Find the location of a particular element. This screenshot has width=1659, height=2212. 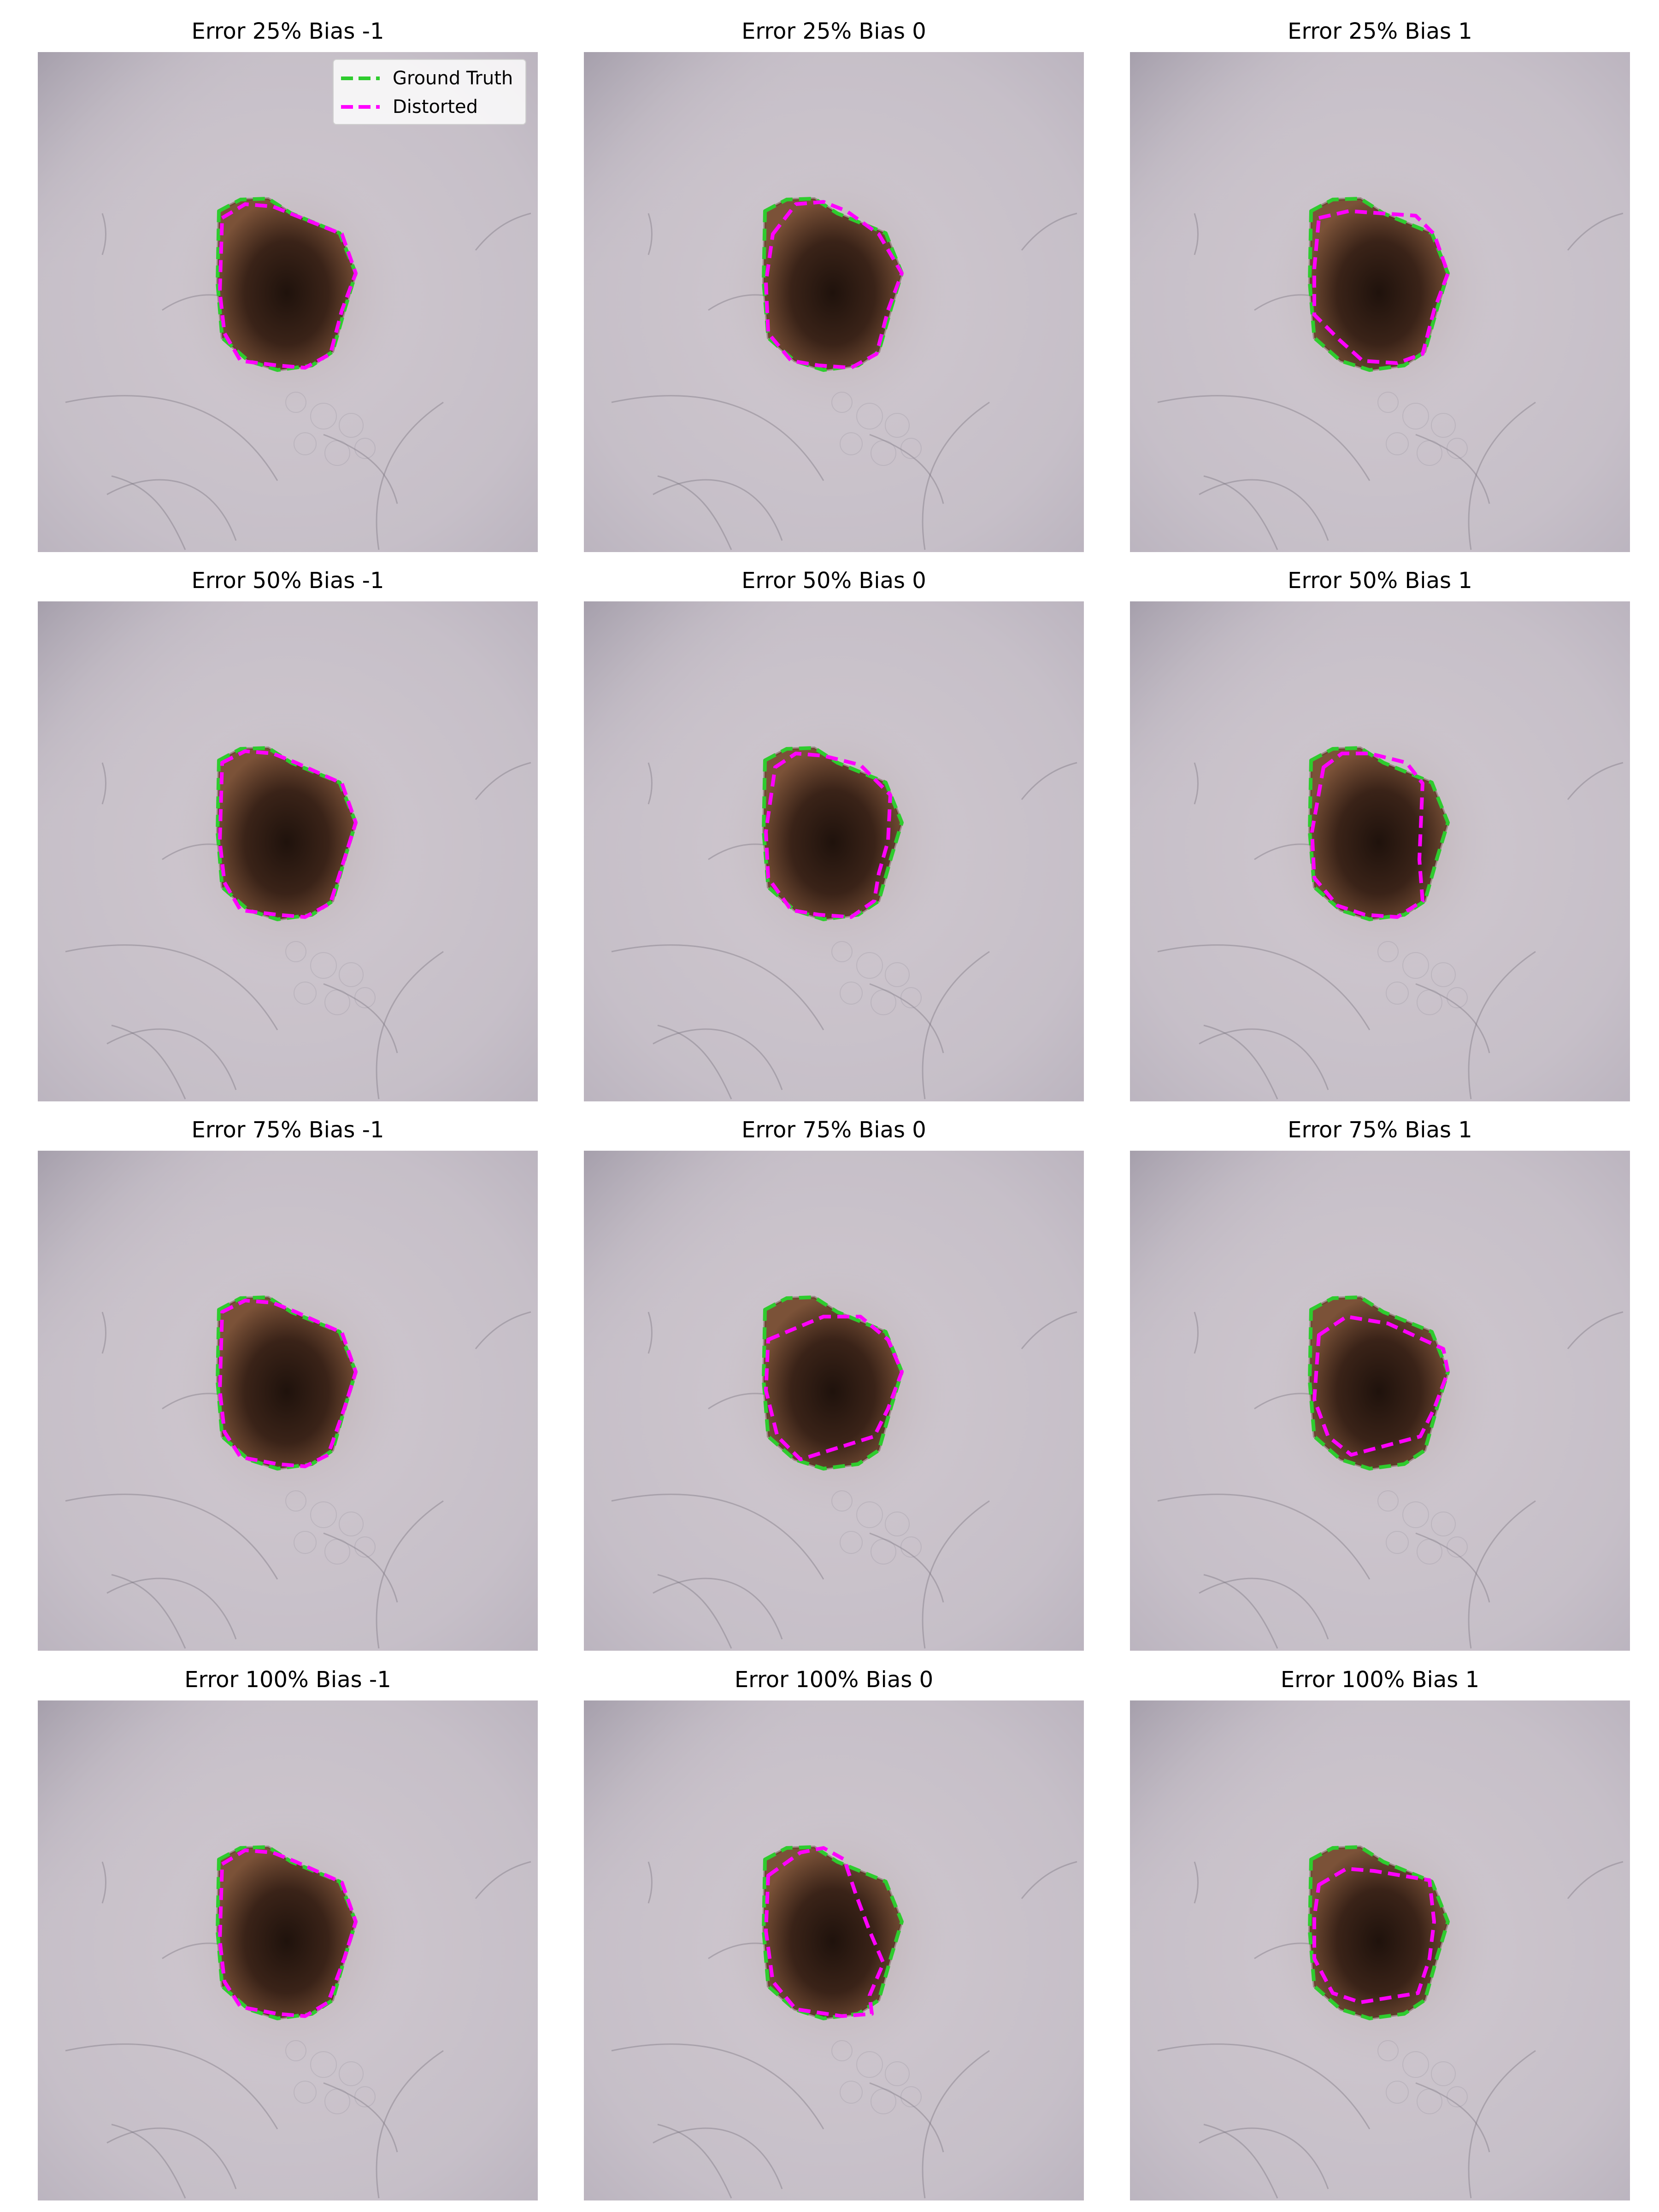

panel-title: Error 75% Bias 1 is located at coordinates (1380, 1130).